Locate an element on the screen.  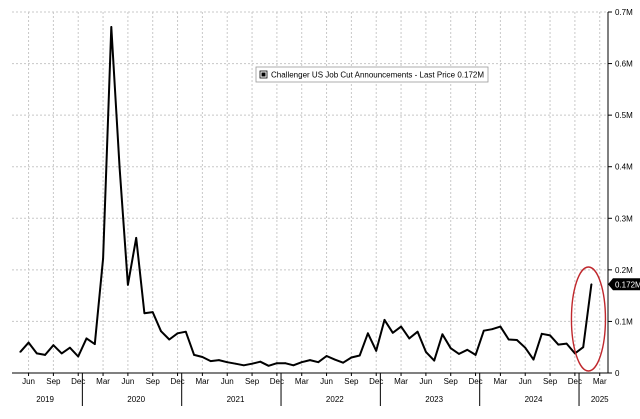
last-value-badge-group: 0.172M is located at coordinates (624, 284).